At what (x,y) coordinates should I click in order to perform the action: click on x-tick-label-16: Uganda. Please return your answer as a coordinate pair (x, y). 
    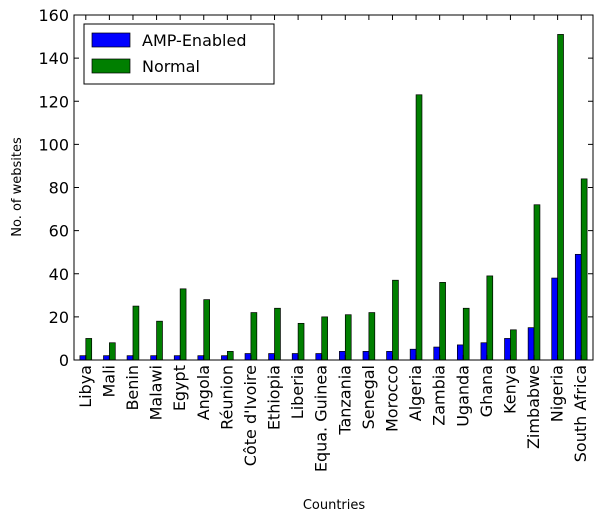
    Looking at the image, I should click on (462, 396).